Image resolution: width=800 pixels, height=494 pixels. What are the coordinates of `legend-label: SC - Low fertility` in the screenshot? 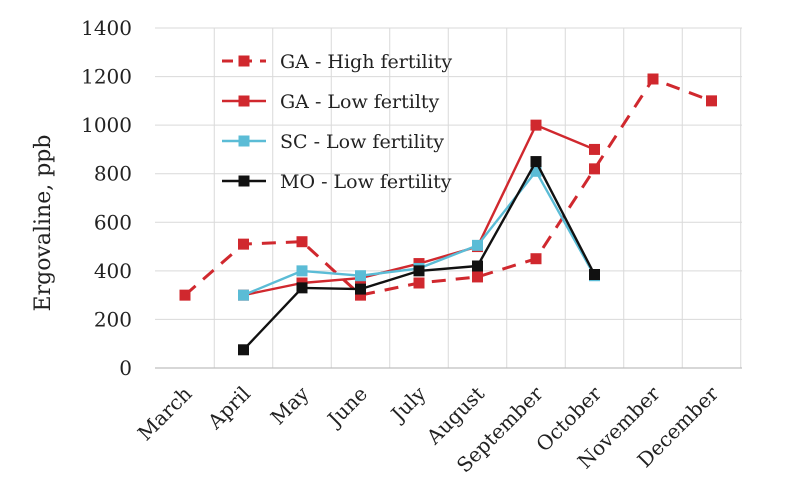 It's located at (362, 142).